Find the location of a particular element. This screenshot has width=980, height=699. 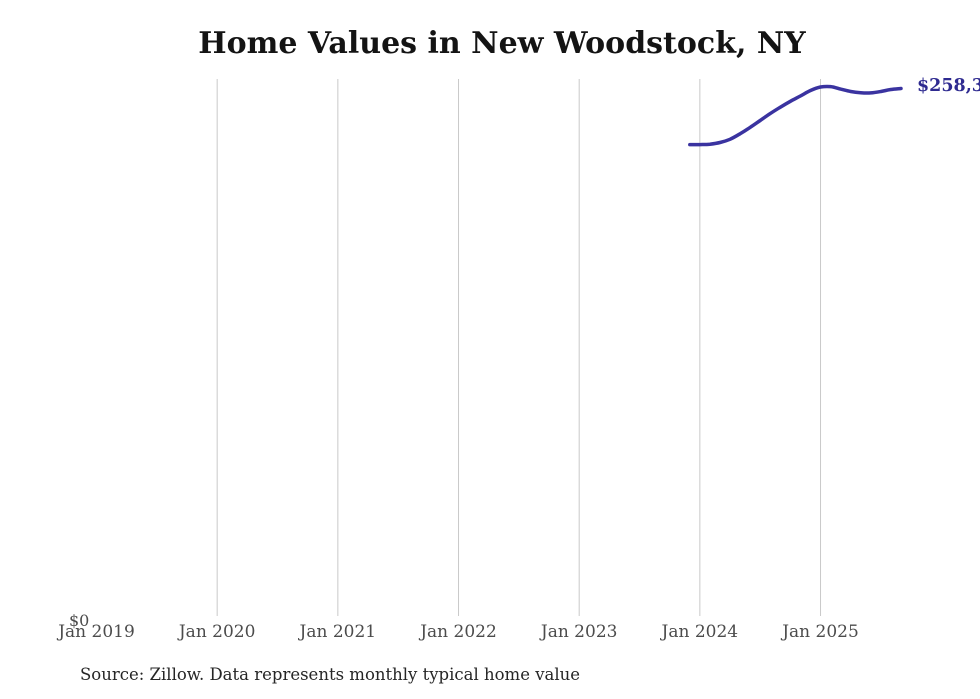

x-tick-label-2021: Jan 2021 is located at coordinates (338, 632).